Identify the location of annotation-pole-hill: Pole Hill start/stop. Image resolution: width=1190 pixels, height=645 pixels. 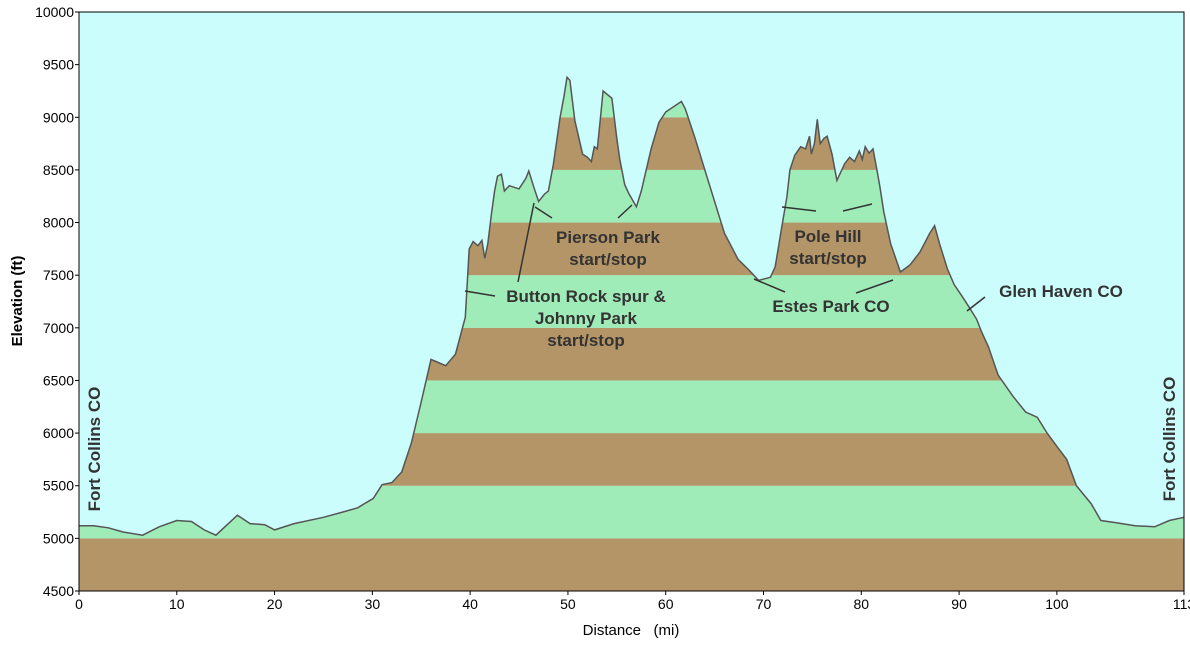
(827, 247).